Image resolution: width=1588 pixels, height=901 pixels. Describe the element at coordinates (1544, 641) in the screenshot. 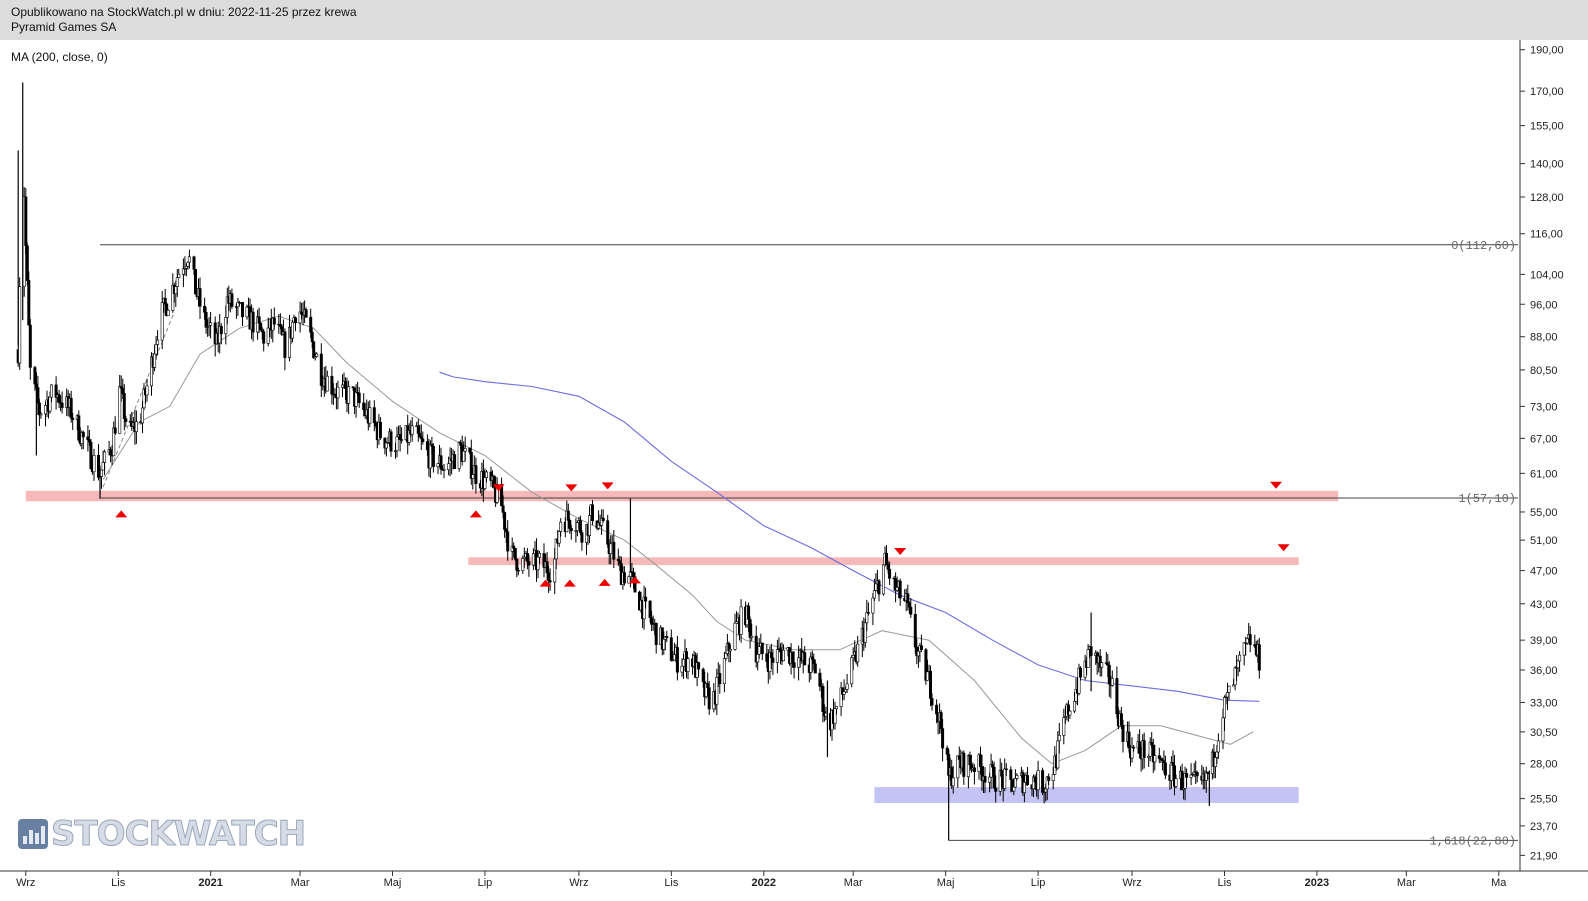

I see `y-tick-label: 39,00` at that location.